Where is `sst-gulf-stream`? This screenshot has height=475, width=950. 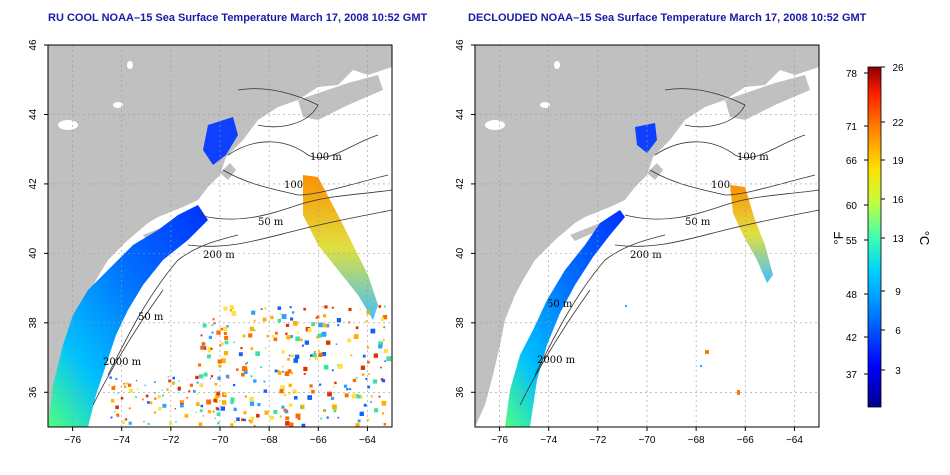 sst-gulf-stream is located at coordinates (751, 234).